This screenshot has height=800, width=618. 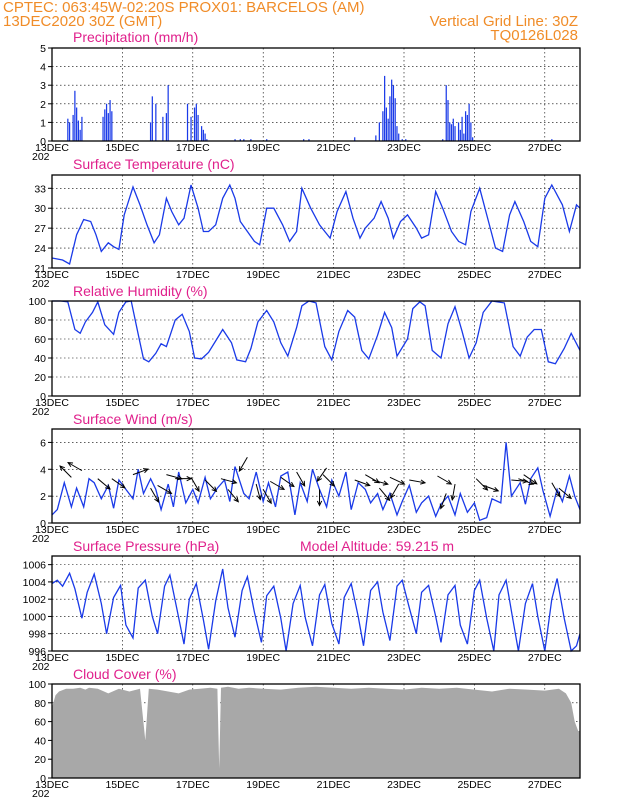 I want to click on y-tick-label: 1, so click(x=43, y=123).